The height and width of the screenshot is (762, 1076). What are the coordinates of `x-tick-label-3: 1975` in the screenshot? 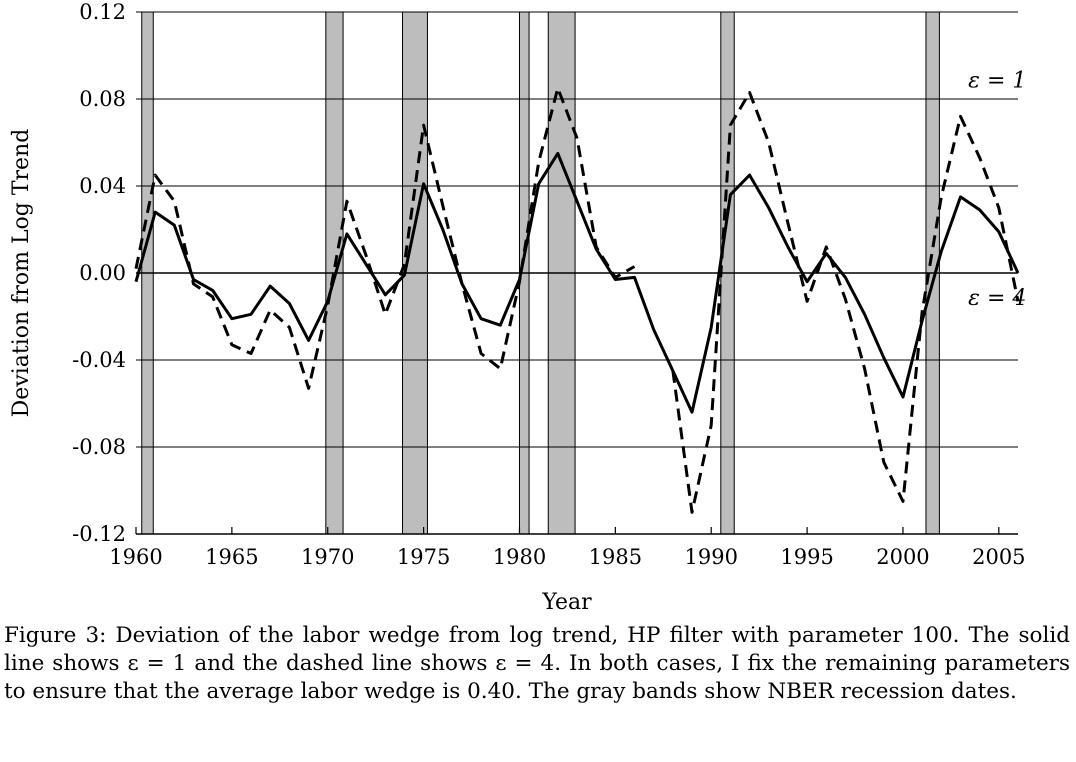 It's located at (423, 557).